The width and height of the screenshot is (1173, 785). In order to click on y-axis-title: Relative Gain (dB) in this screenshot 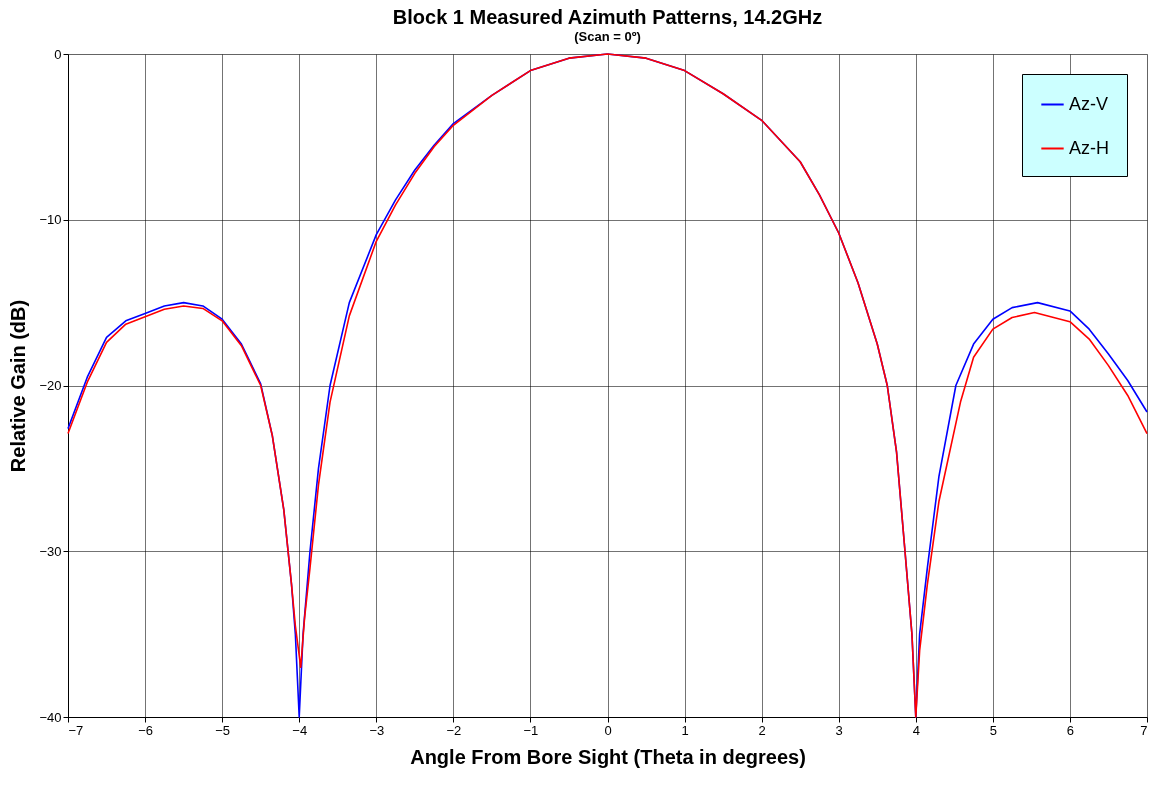, I will do `click(18, 386)`.